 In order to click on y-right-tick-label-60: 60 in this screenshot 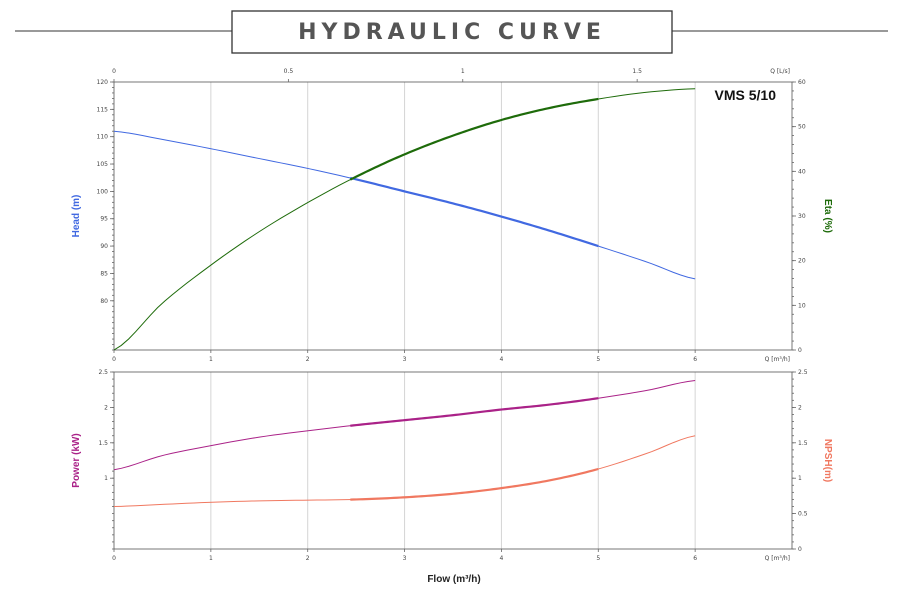, I will do `click(802, 82)`.